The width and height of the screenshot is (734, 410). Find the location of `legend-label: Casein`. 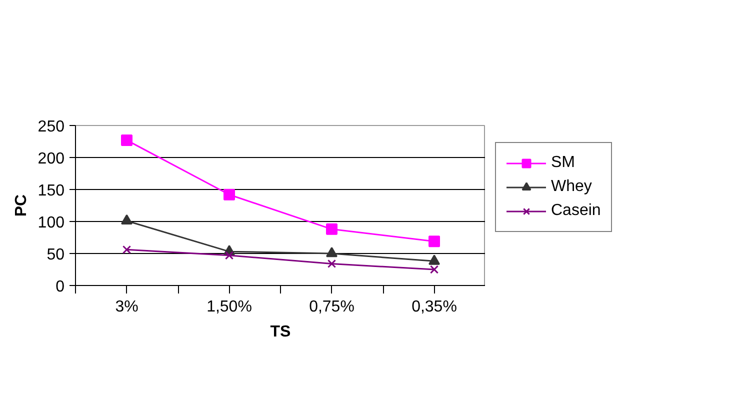

legend-label: Casein is located at coordinates (576, 211).